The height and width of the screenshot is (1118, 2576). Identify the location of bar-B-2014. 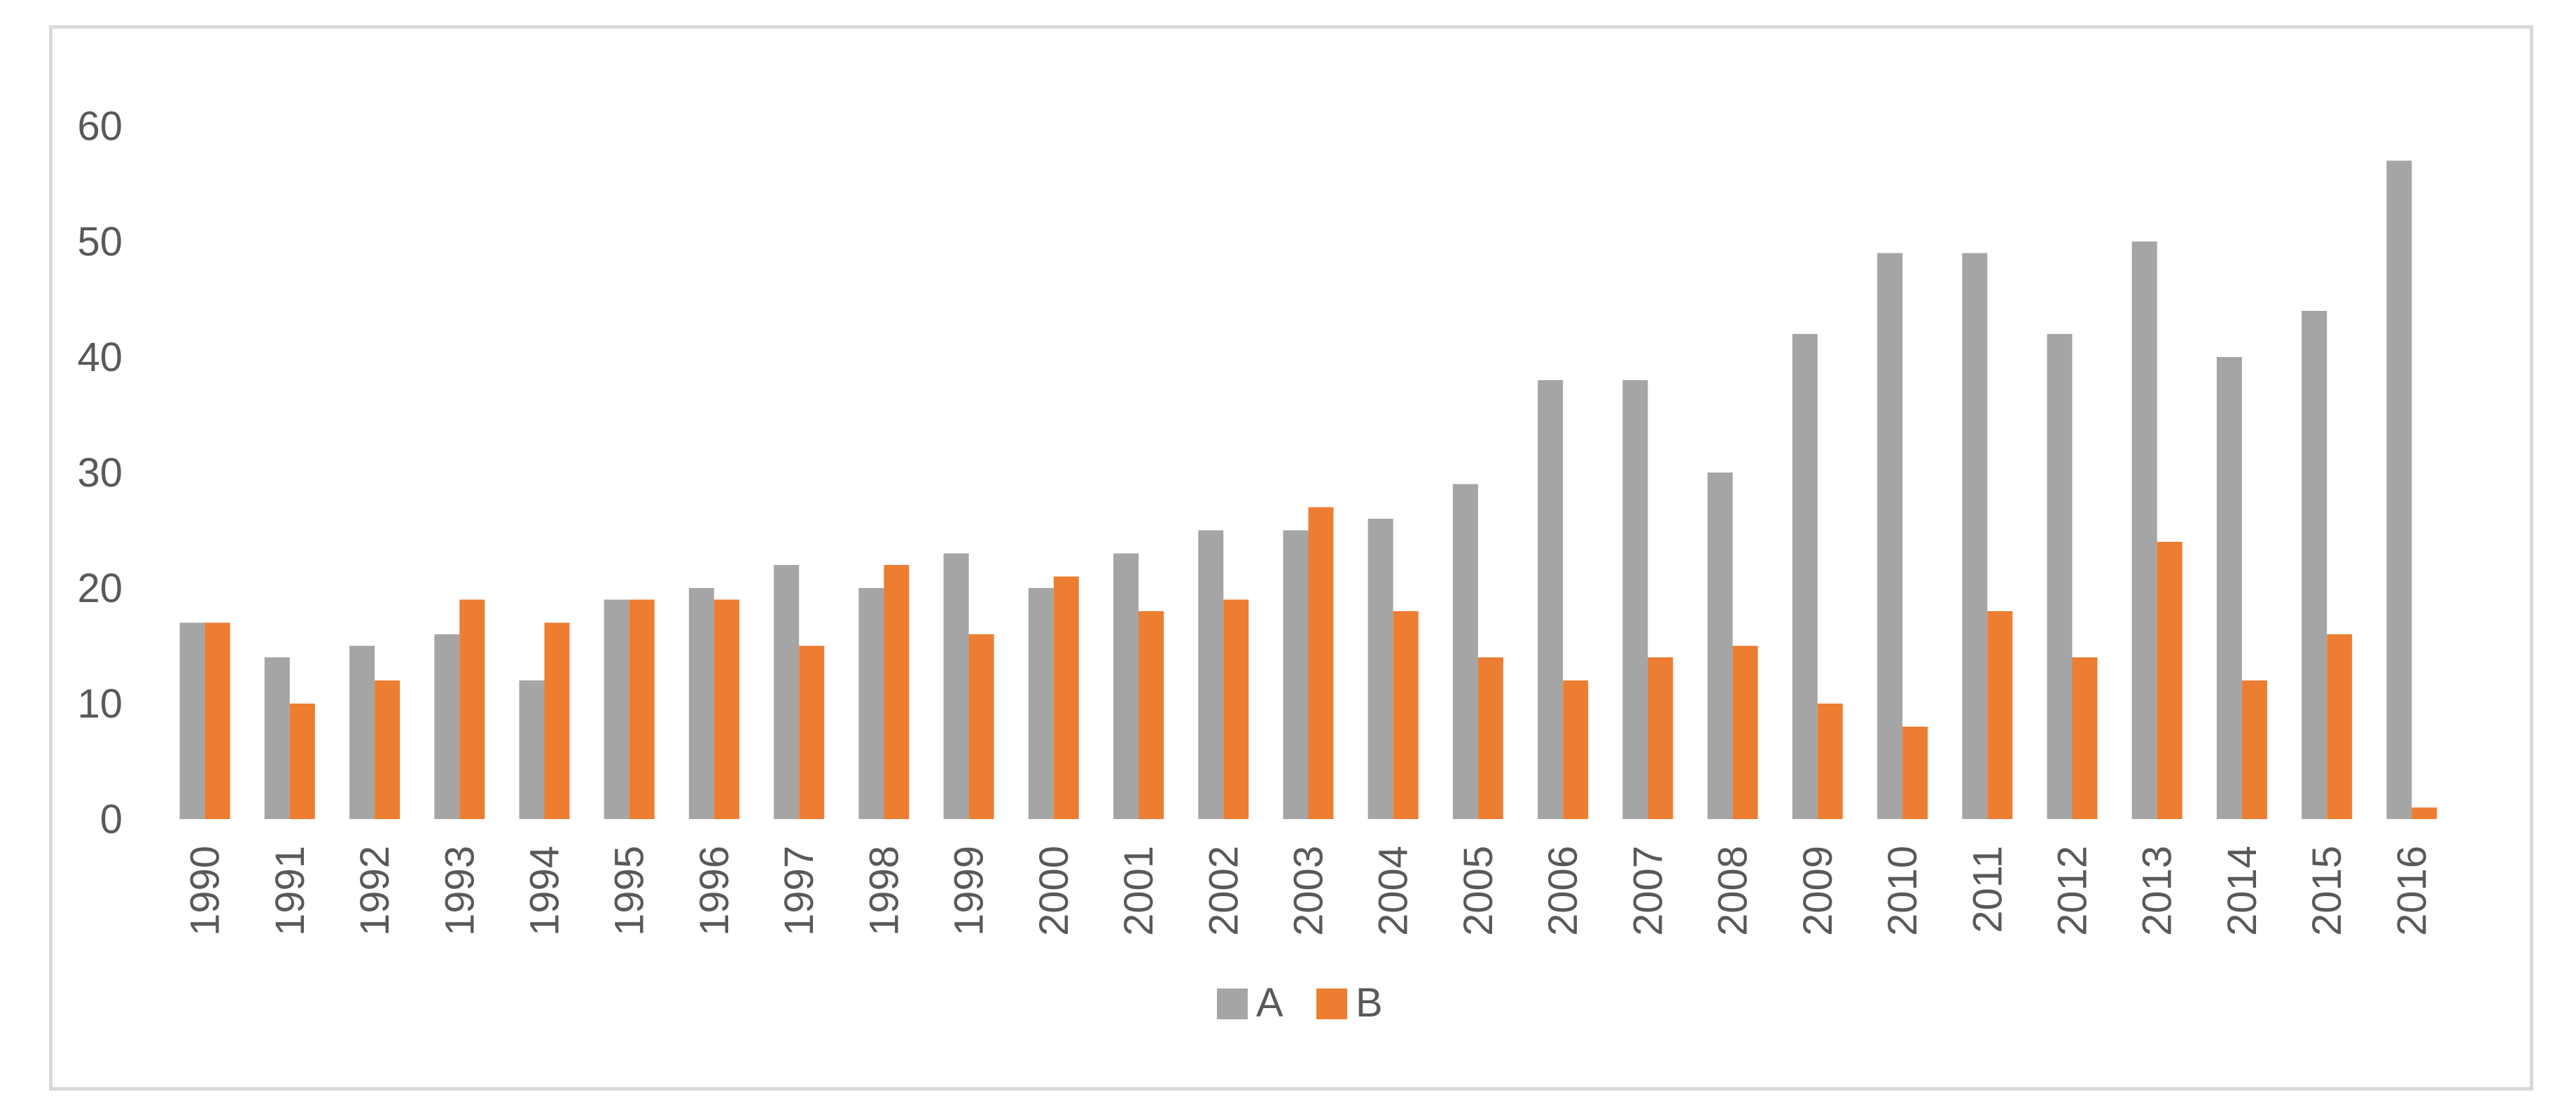
(2254, 749).